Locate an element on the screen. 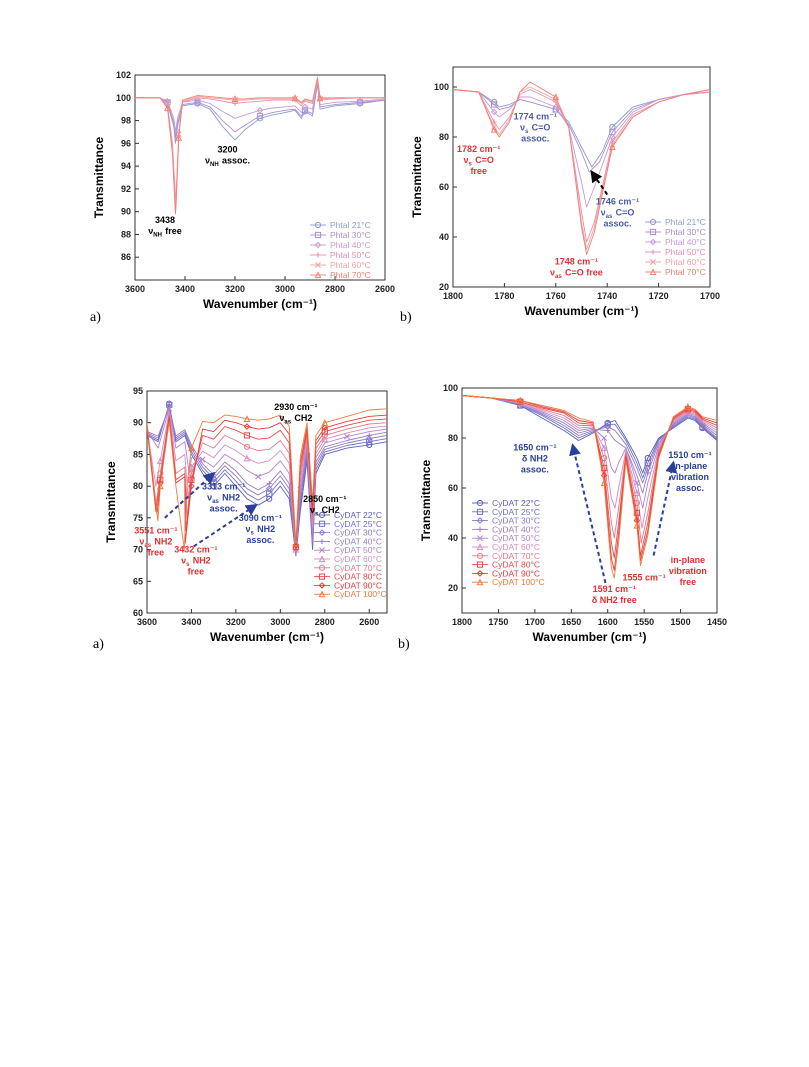 Image resolution: width=809 pixels, height=1067 pixels. y-tick-label: 94 is located at coordinates (126, 166).